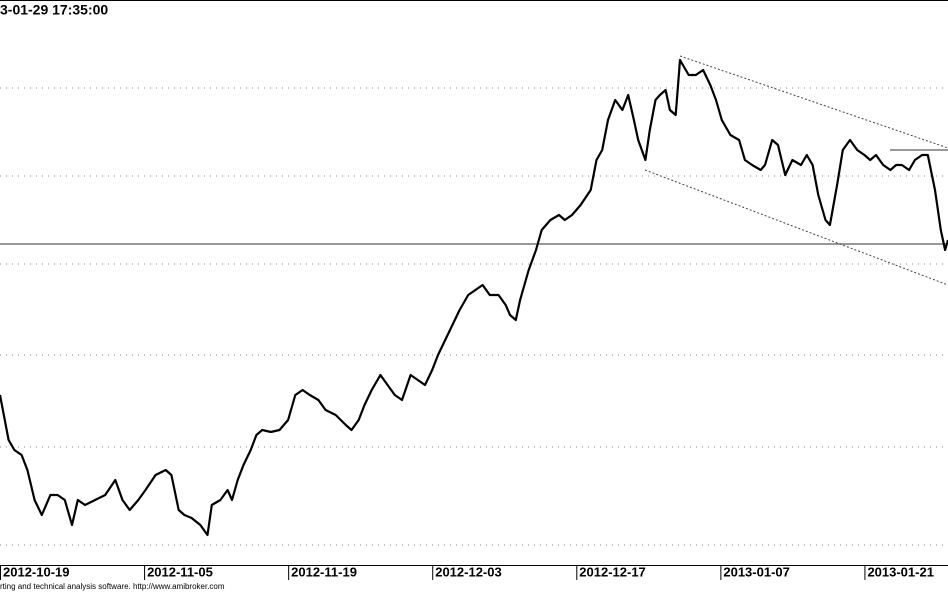 This screenshot has width=948, height=593. What do you see at coordinates (468, 571) in the screenshot?
I see `x-tick-label: 2012-12-03` at bounding box center [468, 571].